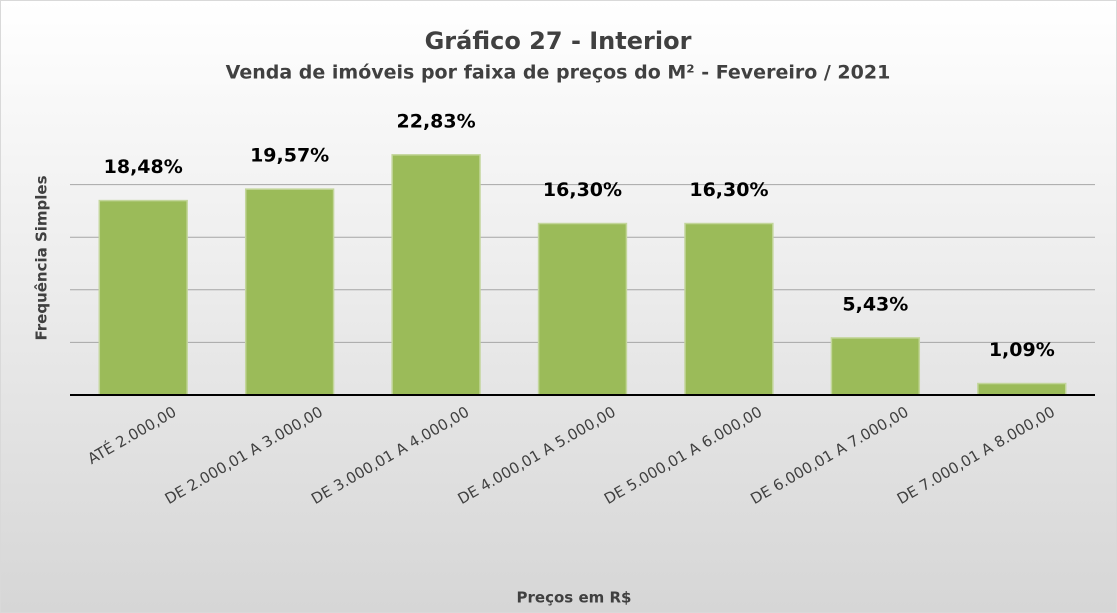  Describe the element at coordinates (436, 121) in the screenshot. I see `data-label: 22,83%` at that location.